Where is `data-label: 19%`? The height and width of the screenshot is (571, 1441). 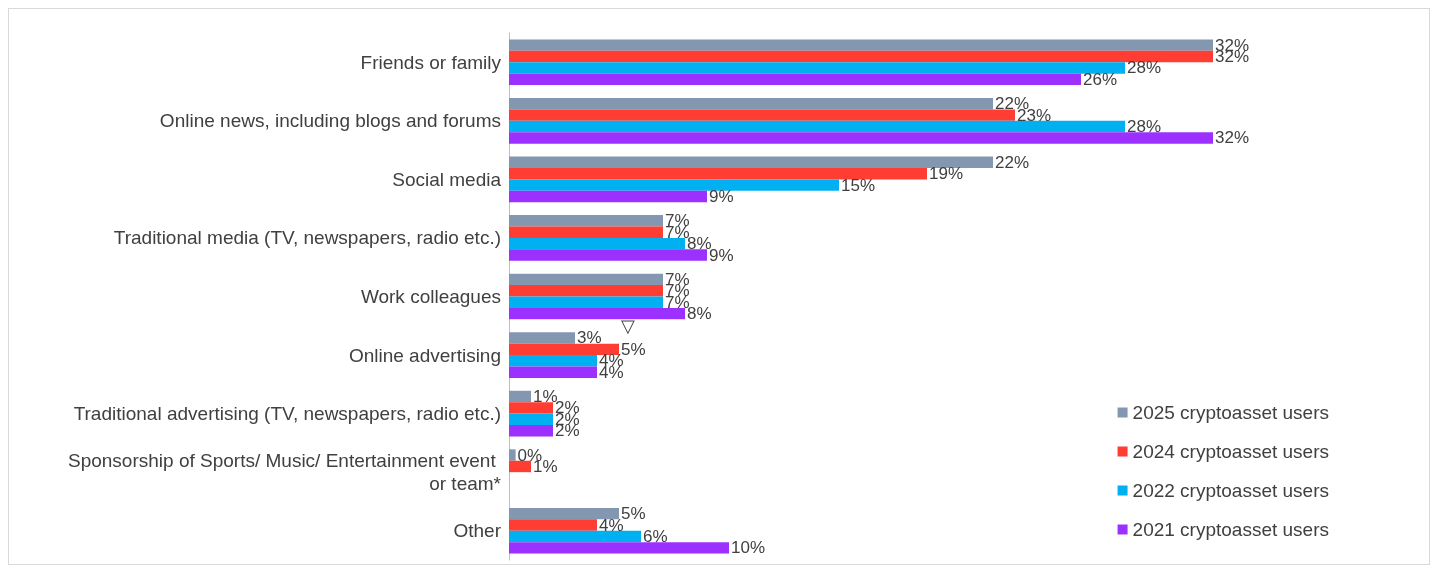 data-label: 19% is located at coordinates (946, 174).